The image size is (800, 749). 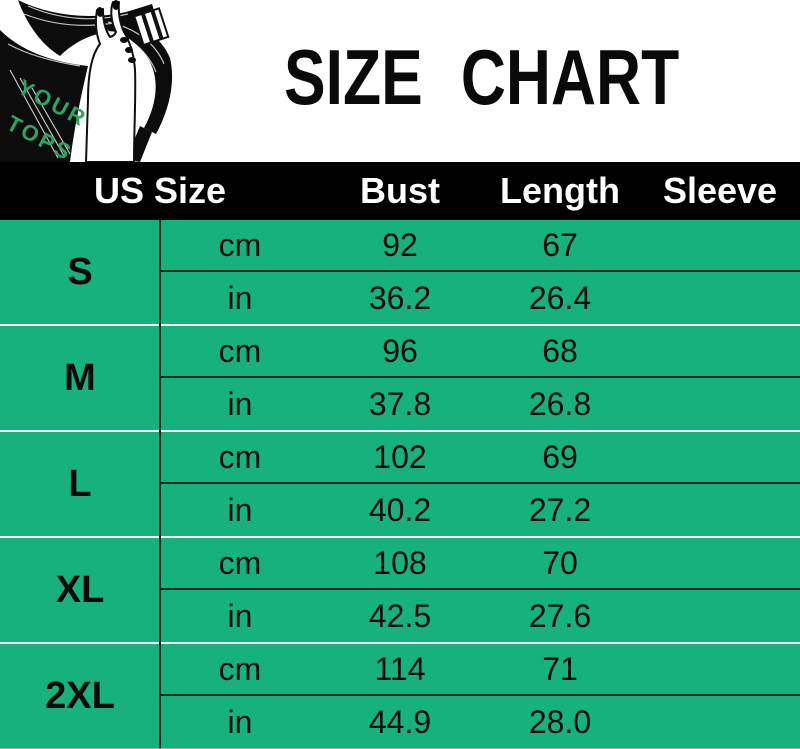 What do you see at coordinates (560, 615) in the screenshot?
I see `length-value: 27.6` at bounding box center [560, 615].